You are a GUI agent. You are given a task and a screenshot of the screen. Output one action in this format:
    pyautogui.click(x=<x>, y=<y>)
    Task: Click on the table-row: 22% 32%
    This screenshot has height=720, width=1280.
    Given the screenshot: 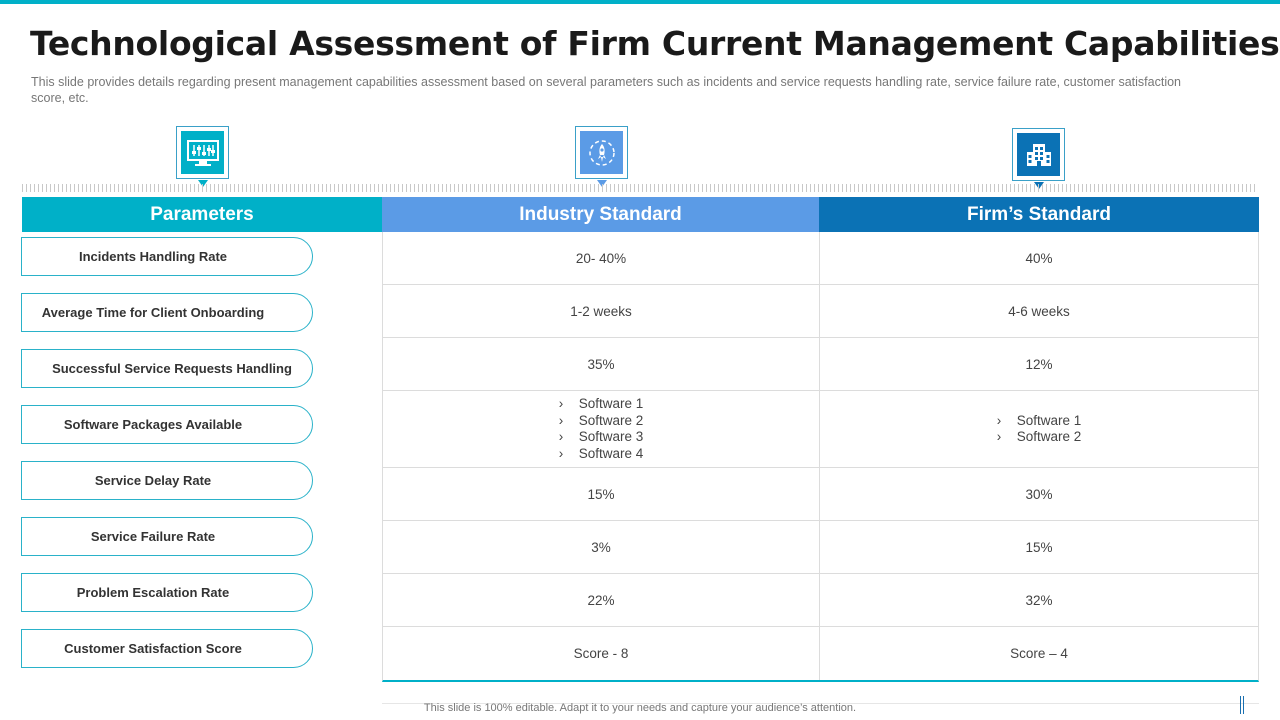 What is the action you would take?
    pyautogui.click(x=820, y=600)
    